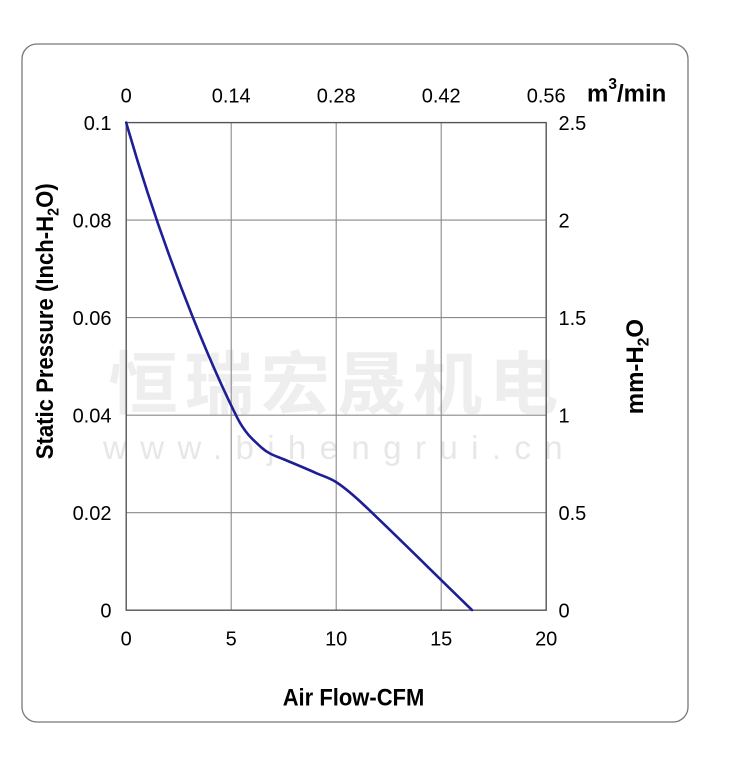 Image resolution: width=750 pixels, height=761 pixels. What do you see at coordinates (573, 124) in the screenshot?
I see `svg-text: 2.5` at bounding box center [573, 124].